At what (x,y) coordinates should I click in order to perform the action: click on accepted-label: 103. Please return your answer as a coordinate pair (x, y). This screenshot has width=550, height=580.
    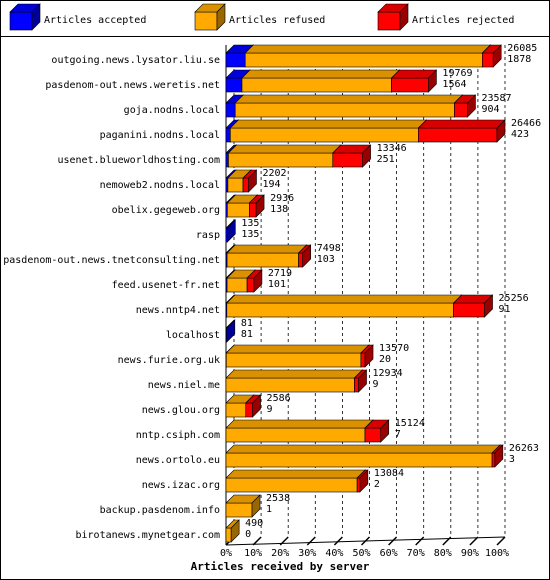
    Looking at the image, I should click on (326, 259).